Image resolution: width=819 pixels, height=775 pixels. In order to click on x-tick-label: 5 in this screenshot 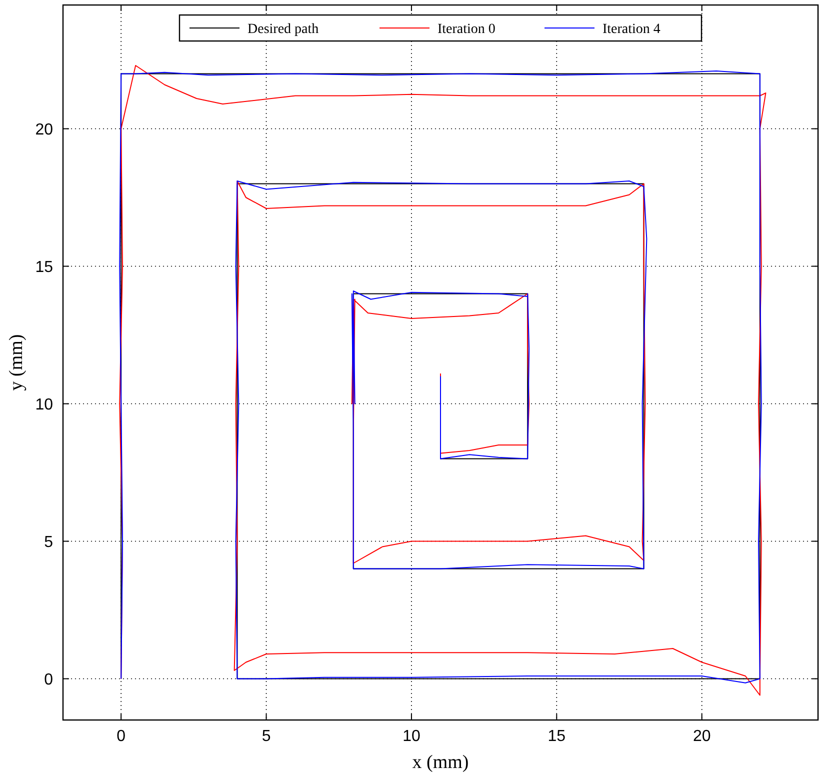, I will do `click(266, 736)`.